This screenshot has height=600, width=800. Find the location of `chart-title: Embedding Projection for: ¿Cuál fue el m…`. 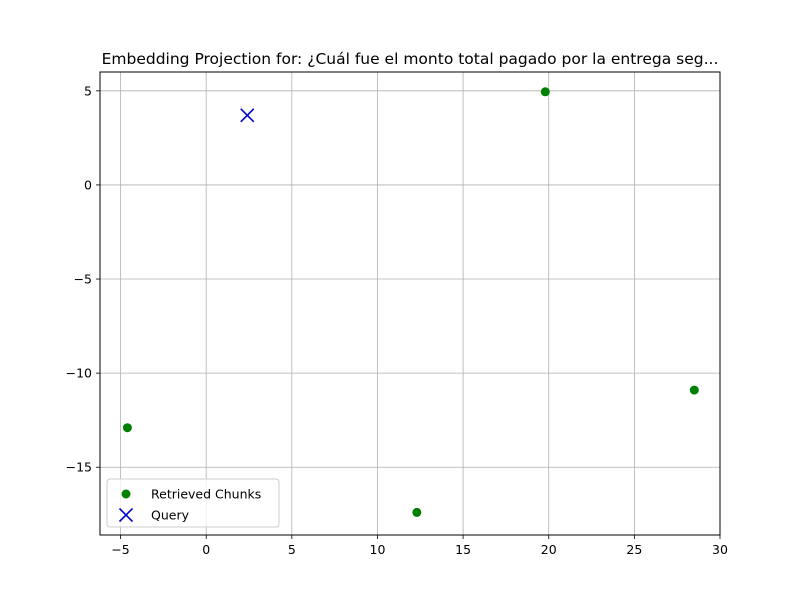

chart-title: Embedding Projection for: ¿Cuál fue el m… is located at coordinates (410, 59).